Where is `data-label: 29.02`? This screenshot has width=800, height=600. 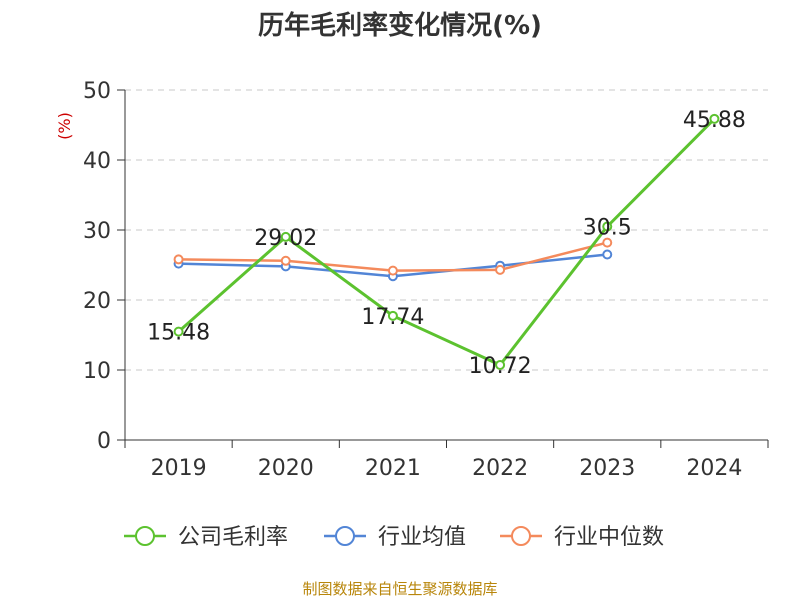 data-label: 29.02 is located at coordinates (285, 238).